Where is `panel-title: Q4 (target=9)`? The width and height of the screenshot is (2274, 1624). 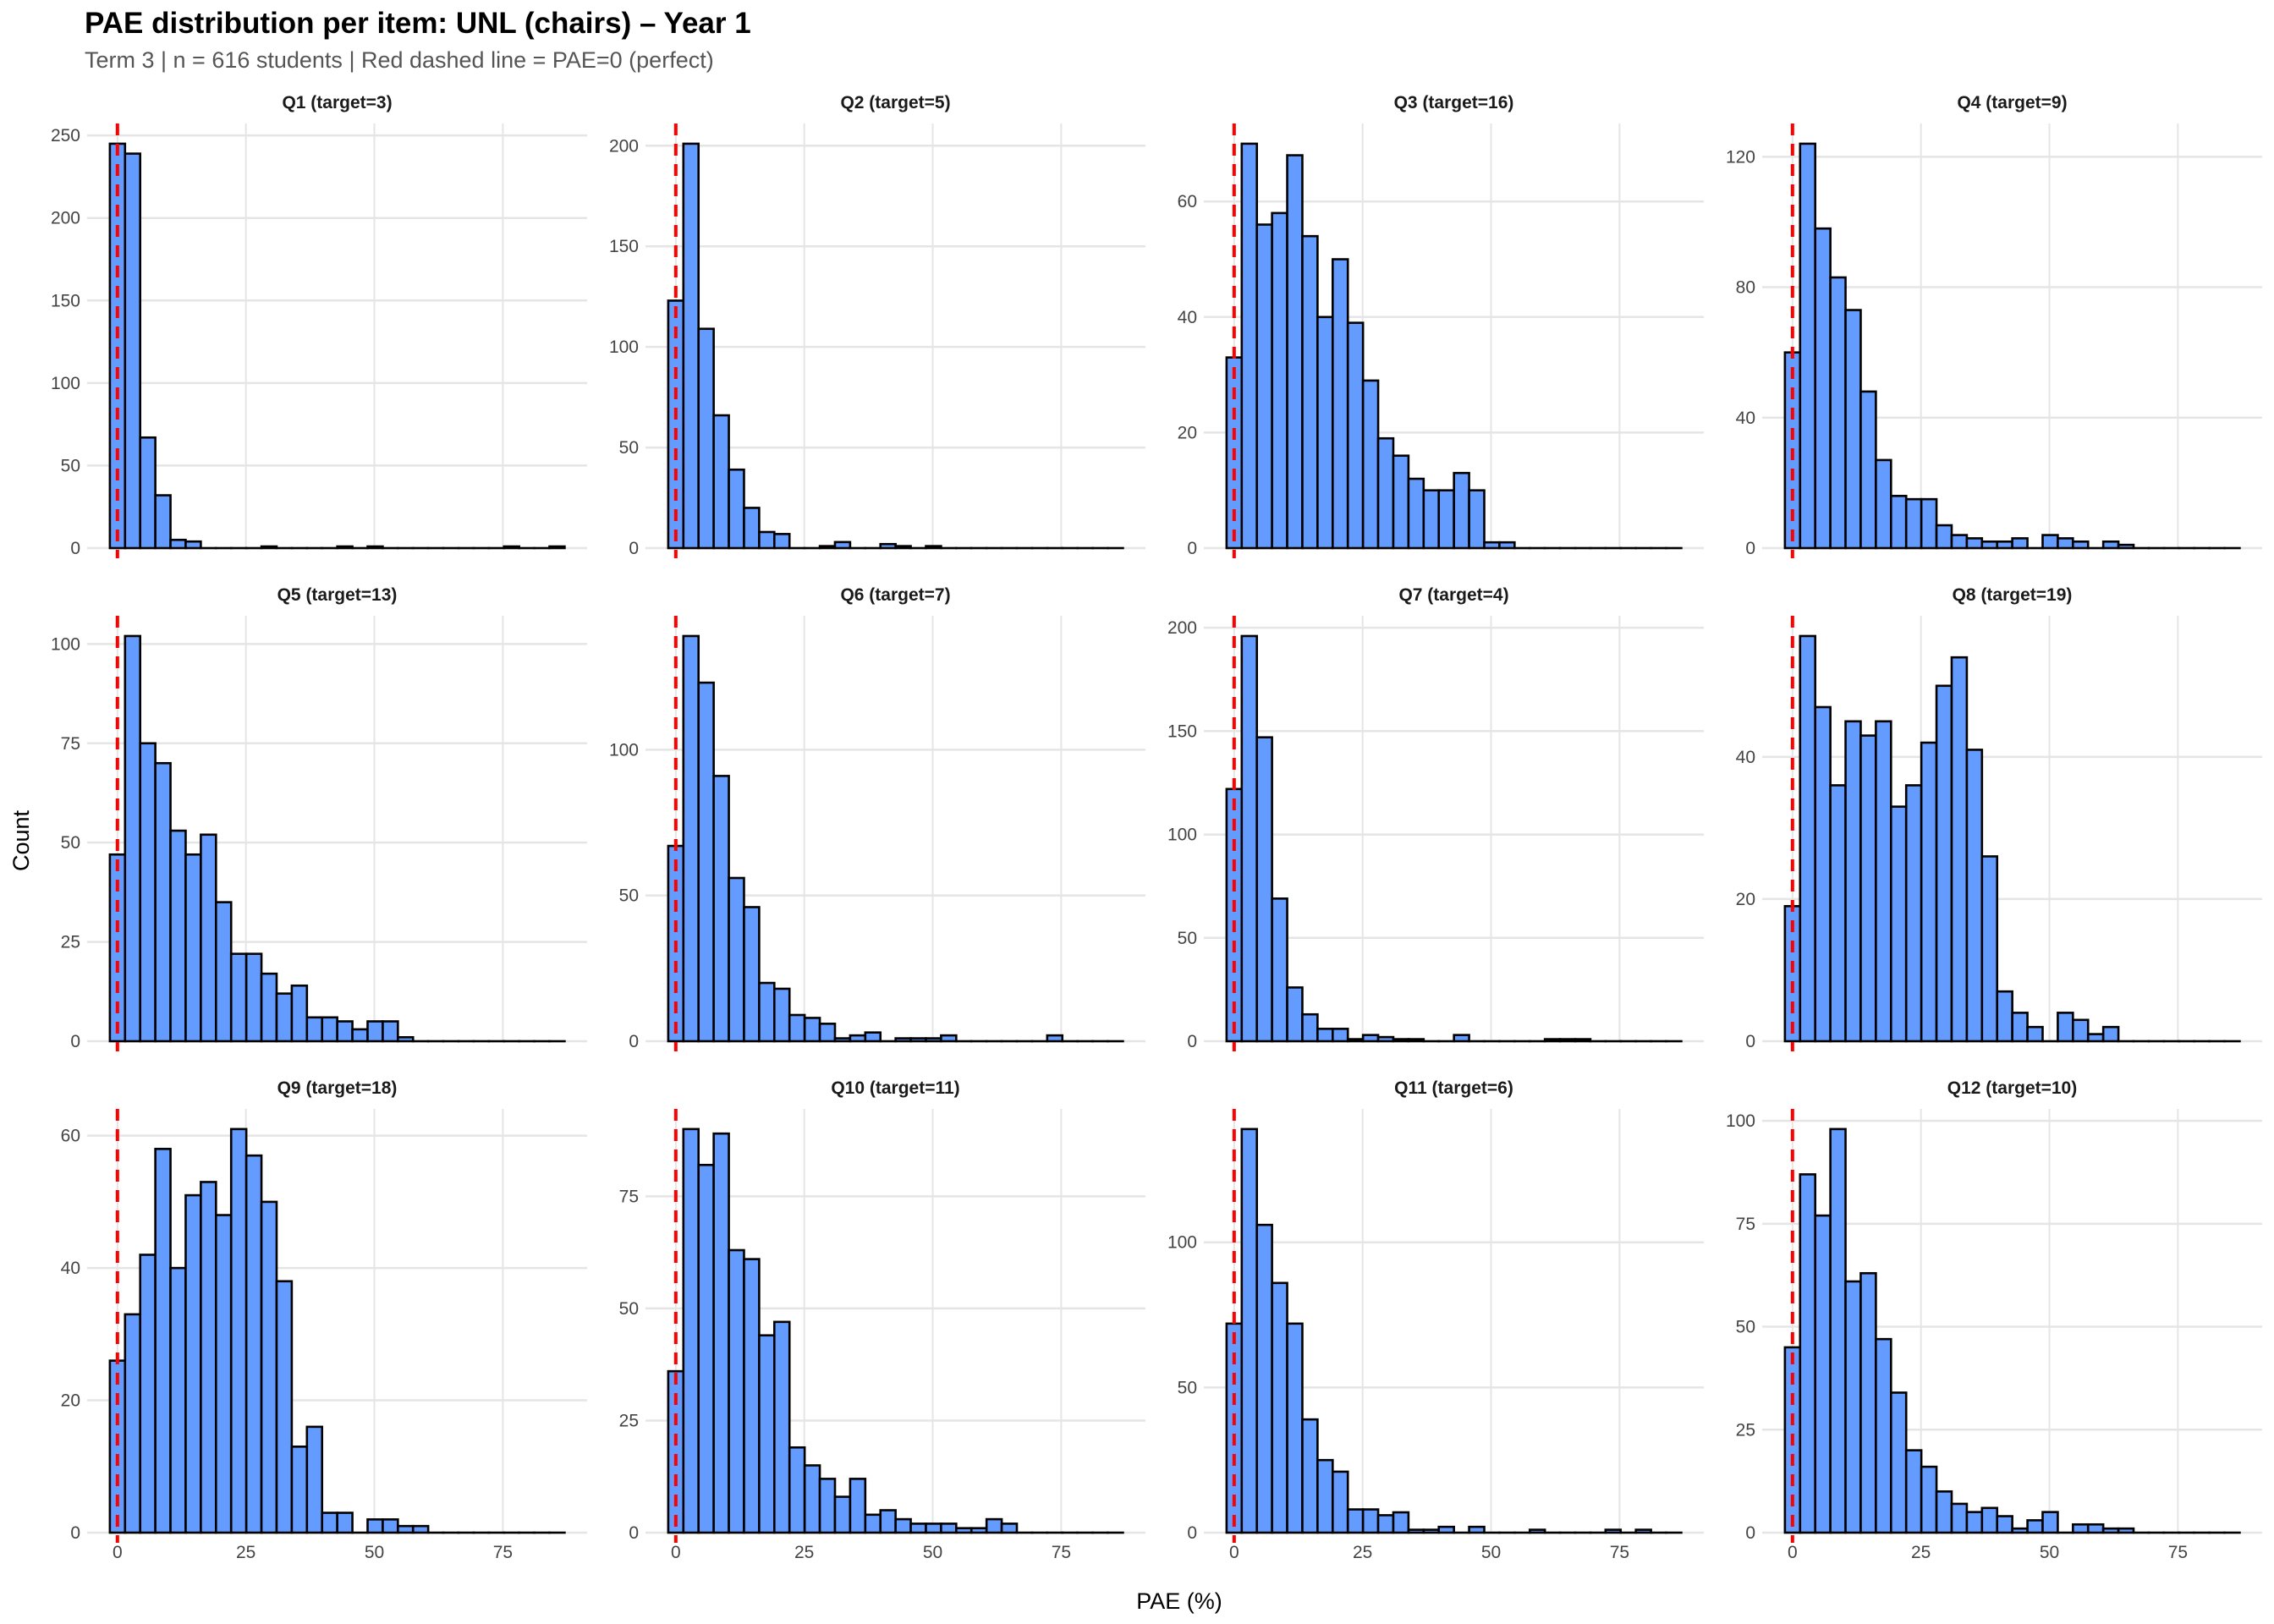 panel-title: Q4 (target=9) is located at coordinates (2012, 103).